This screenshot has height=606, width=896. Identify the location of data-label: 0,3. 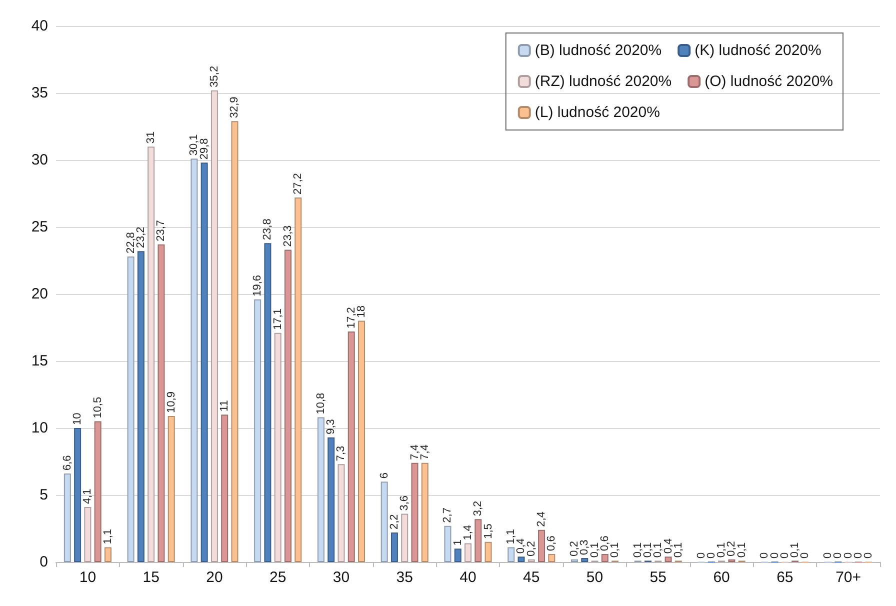
(584, 547).